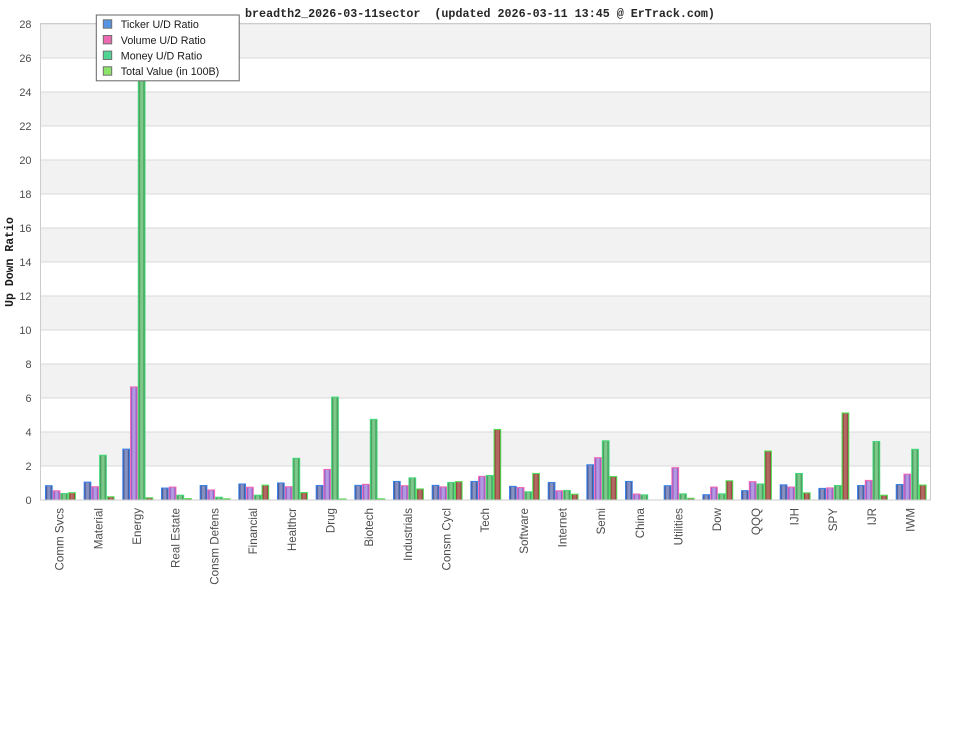 This screenshot has width=960, height=740. What do you see at coordinates (833, 519) in the screenshot?
I see `svg-text: SPY` at bounding box center [833, 519].